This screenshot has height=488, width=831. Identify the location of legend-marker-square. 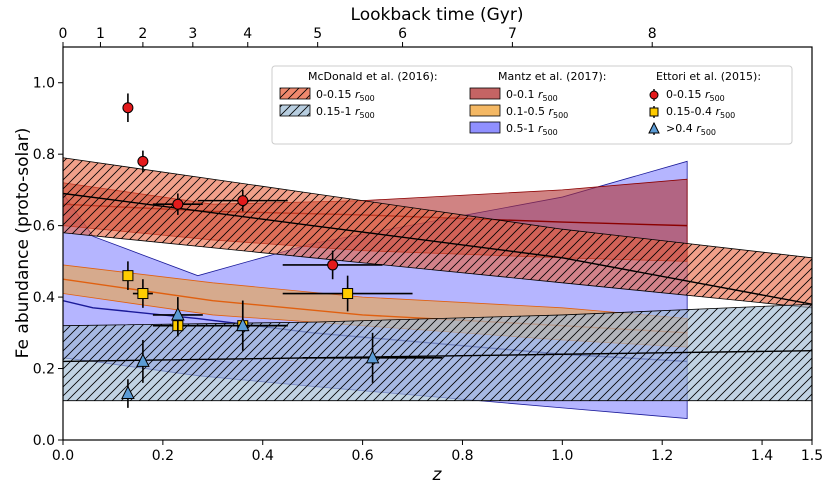
(654, 112).